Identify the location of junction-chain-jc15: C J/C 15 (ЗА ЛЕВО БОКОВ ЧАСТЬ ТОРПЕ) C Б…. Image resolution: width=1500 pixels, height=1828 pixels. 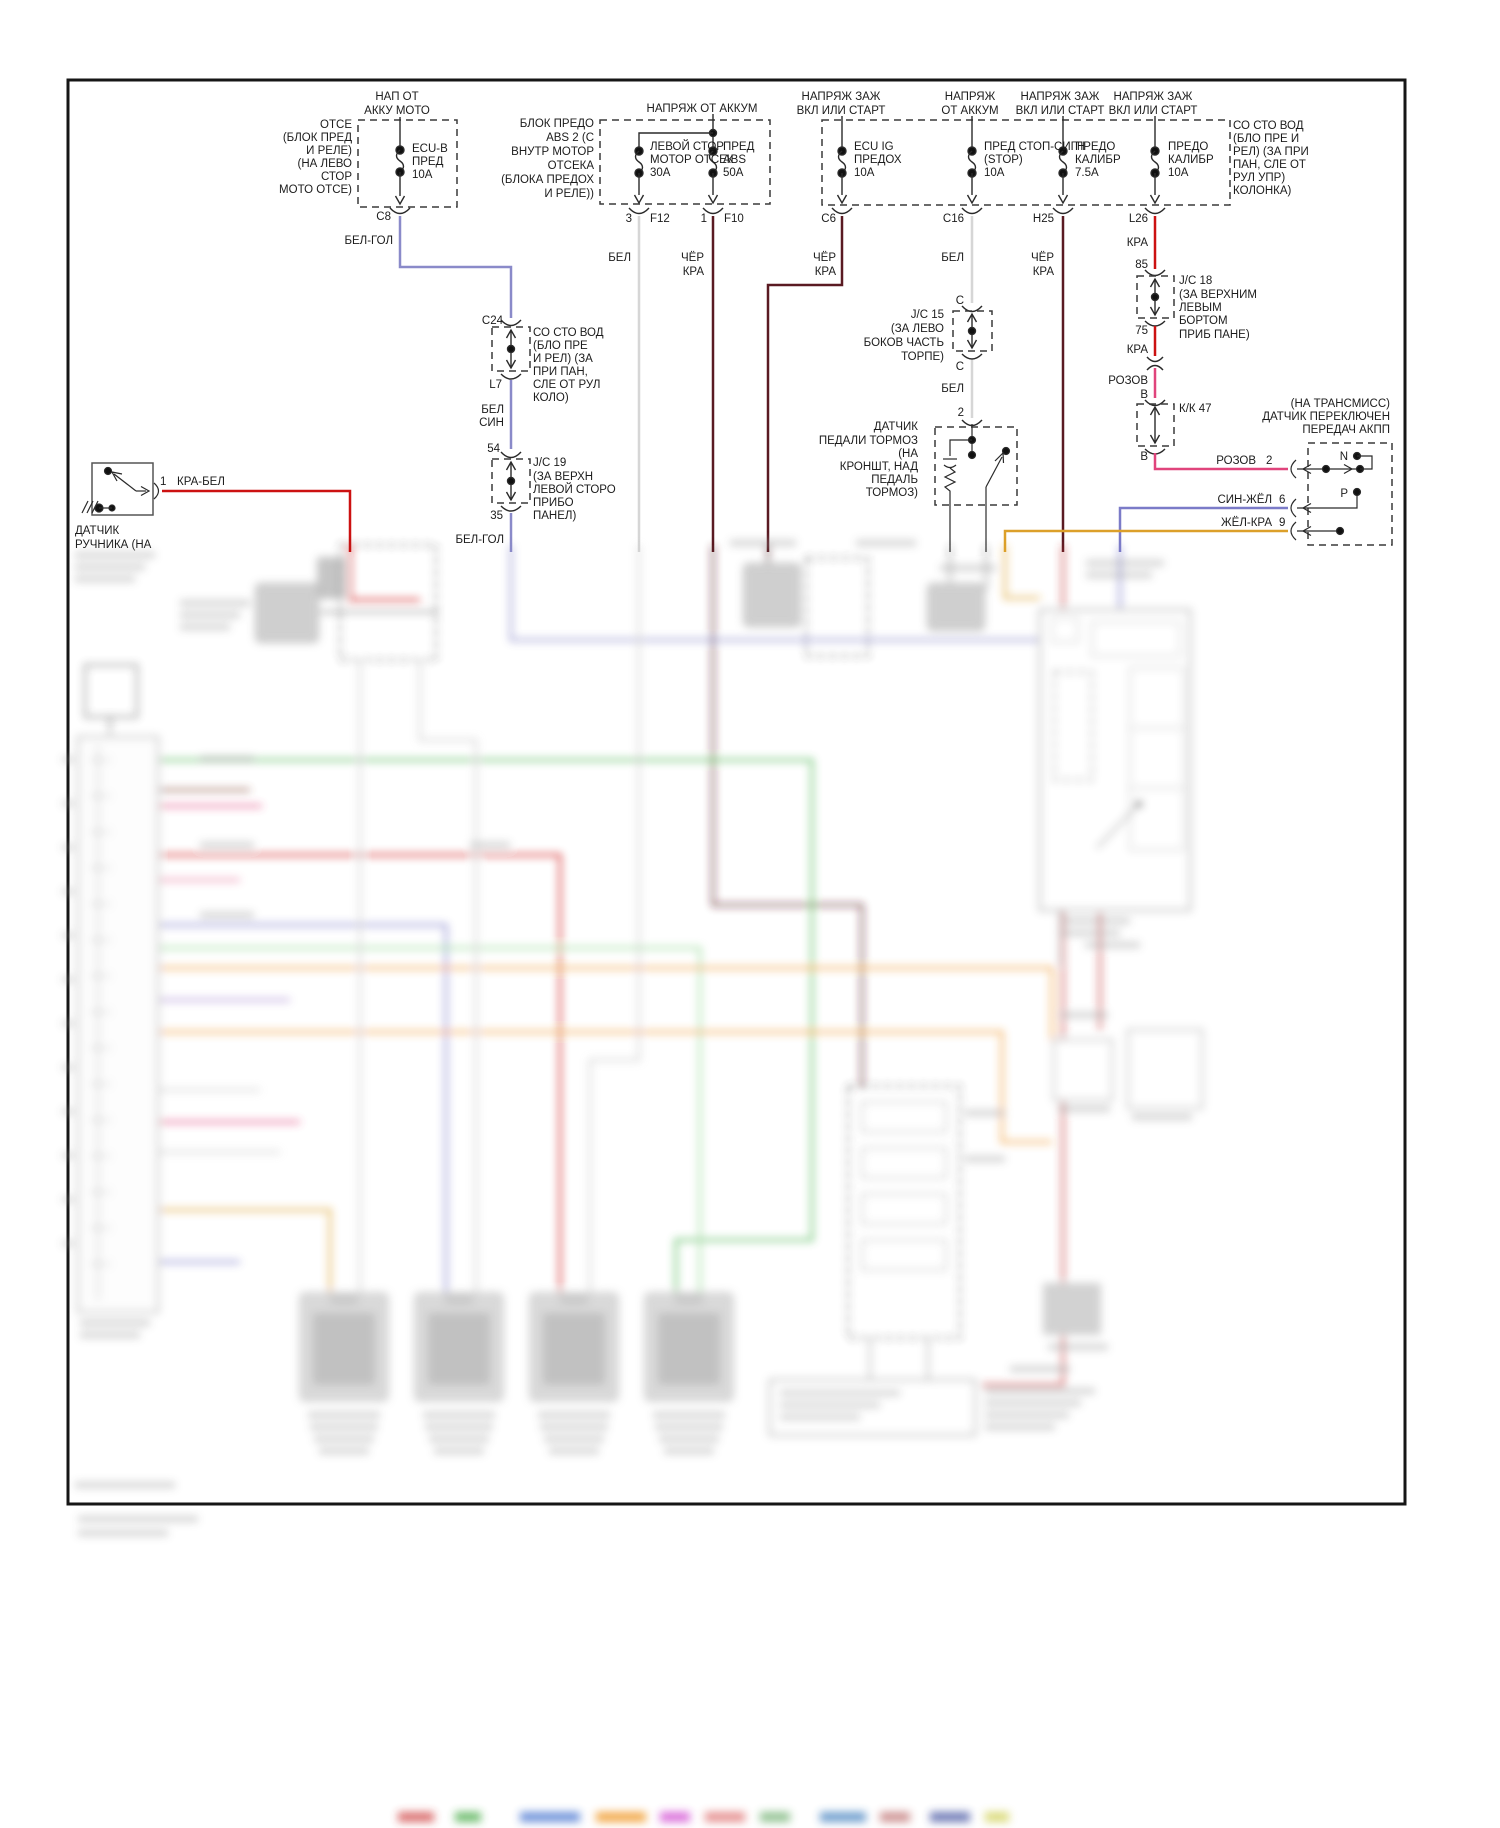
(928, 361).